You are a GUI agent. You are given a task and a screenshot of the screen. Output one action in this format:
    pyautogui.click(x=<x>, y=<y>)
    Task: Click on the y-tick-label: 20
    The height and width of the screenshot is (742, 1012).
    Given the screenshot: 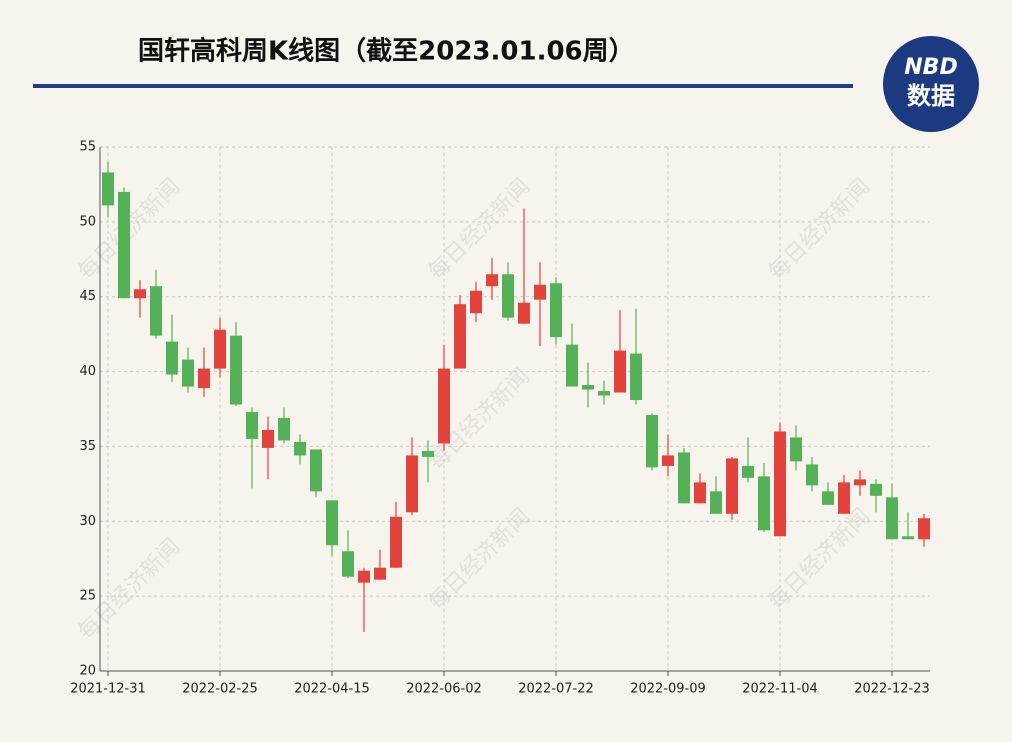 What is the action you would take?
    pyautogui.click(x=87, y=671)
    